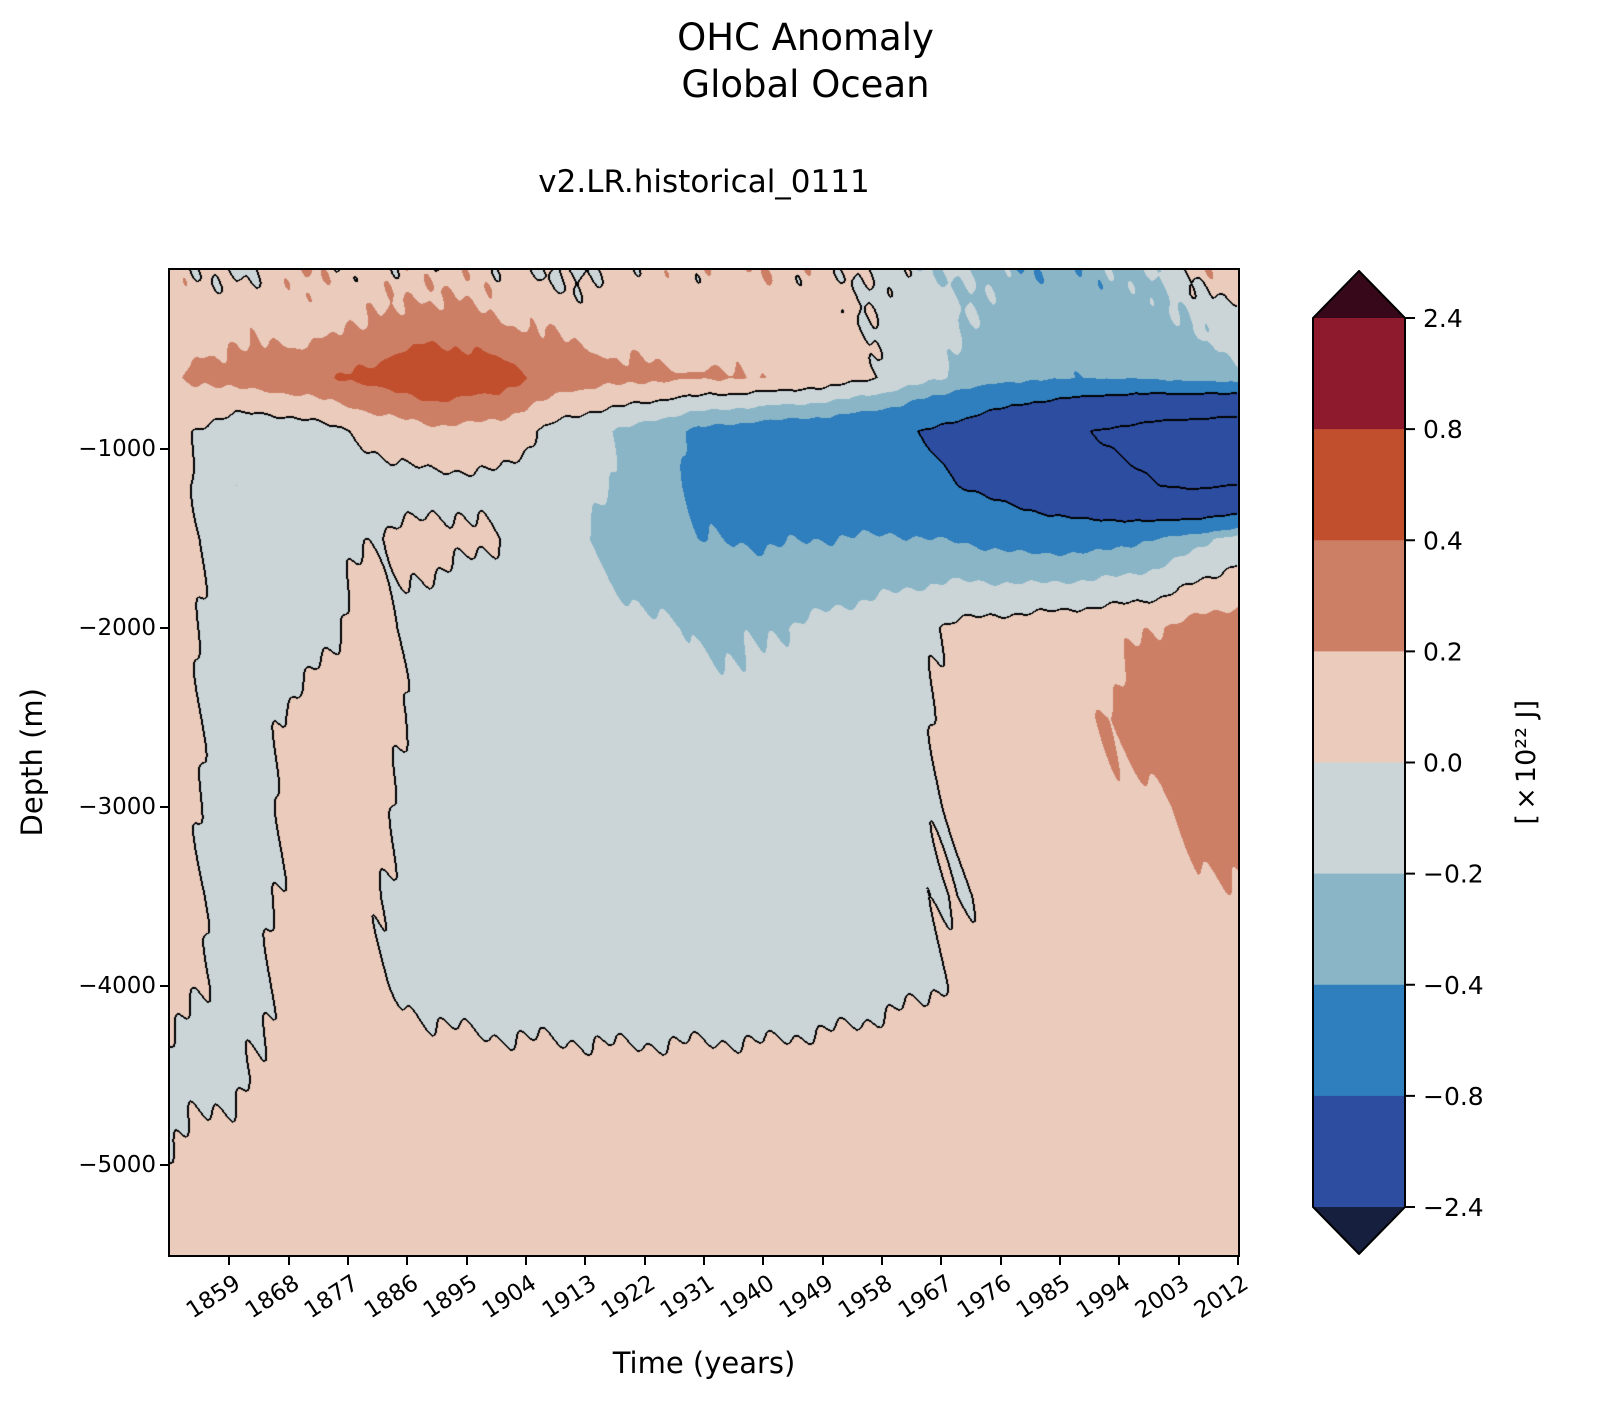 Image resolution: width=1611 pixels, height=1425 pixels. Describe the element at coordinates (117, 628) in the screenshot. I see `y-tick-label: −2000` at that location.